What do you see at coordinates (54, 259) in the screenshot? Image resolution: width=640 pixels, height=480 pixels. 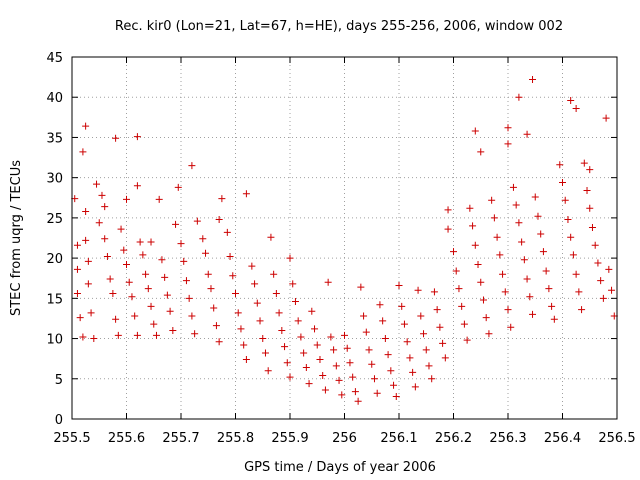 I see `y-tick-label: 20` at bounding box center [54, 259].